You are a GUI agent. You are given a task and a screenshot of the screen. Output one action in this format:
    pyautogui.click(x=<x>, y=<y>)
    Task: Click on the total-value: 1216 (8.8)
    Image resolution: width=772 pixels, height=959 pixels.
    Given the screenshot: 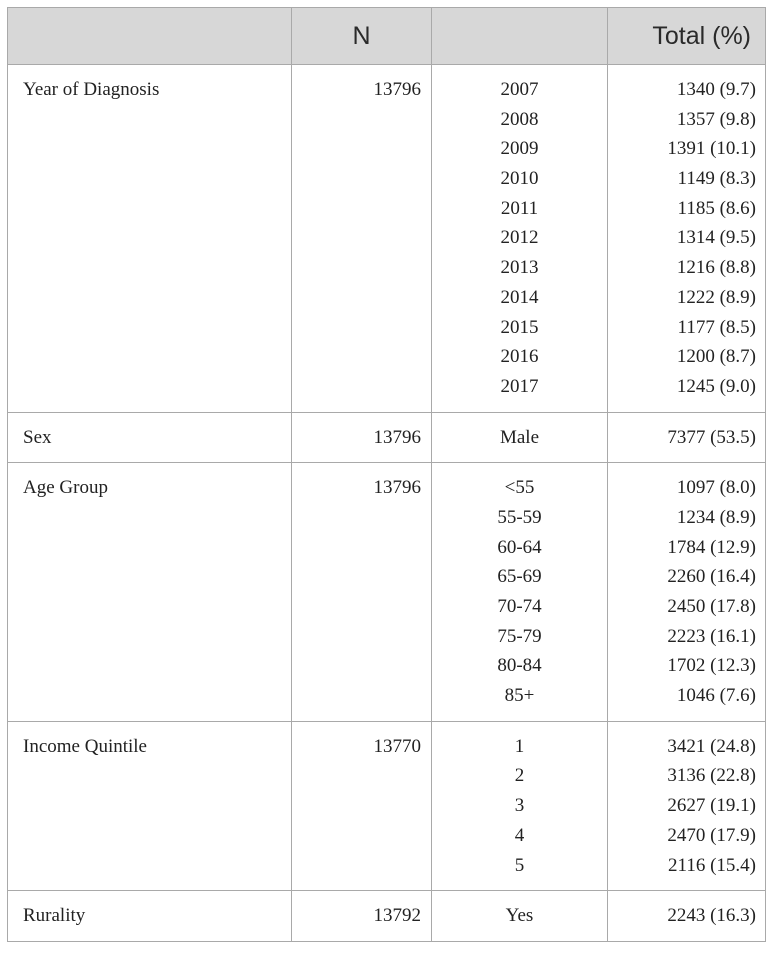 What is the action you would take?
    pyautogui.click(x=716, y=268)
    